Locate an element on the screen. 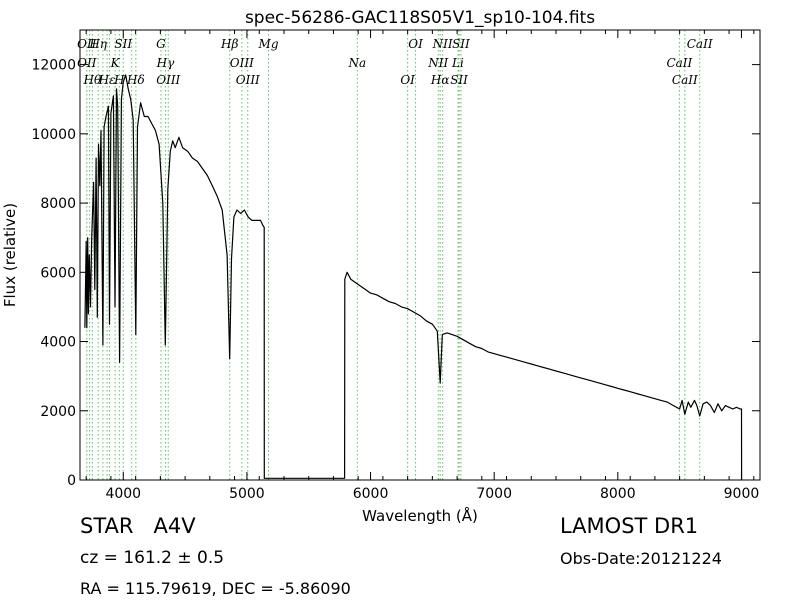  object-class: STAR A4V is located at coordinates (138, 526).